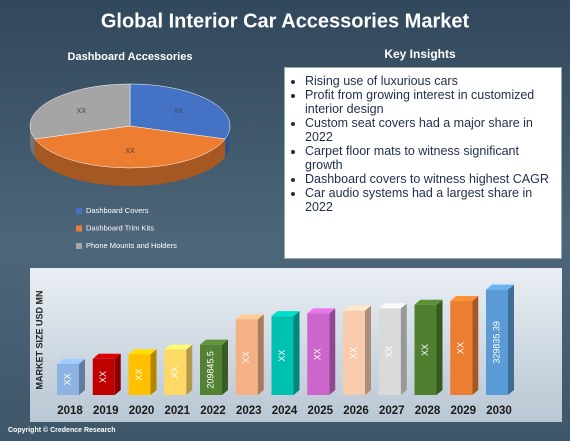  I want to click on x-tick-label: 2020, so click(142, 411).